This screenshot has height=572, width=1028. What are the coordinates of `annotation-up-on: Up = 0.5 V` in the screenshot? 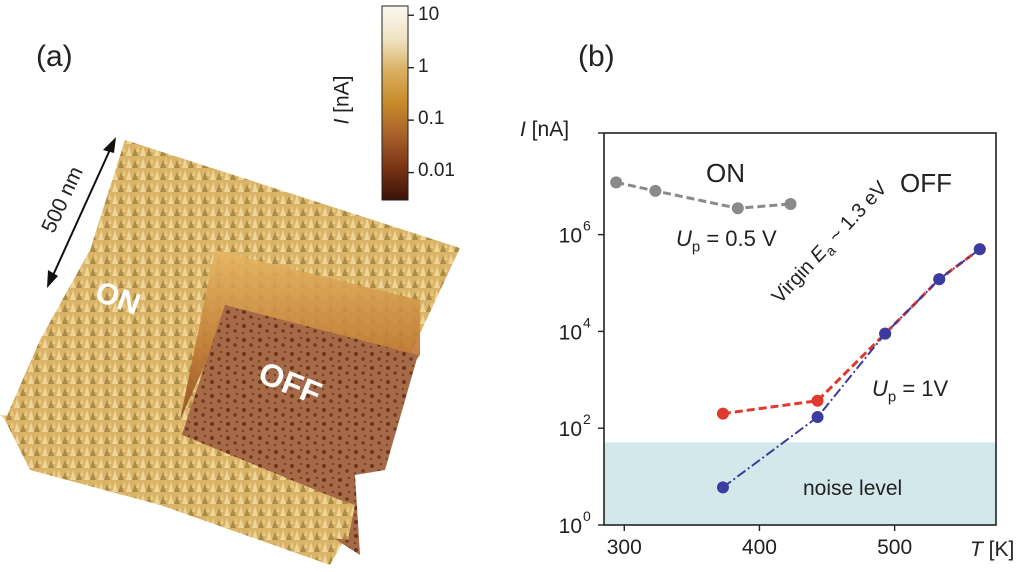 It's located at (726, 240).